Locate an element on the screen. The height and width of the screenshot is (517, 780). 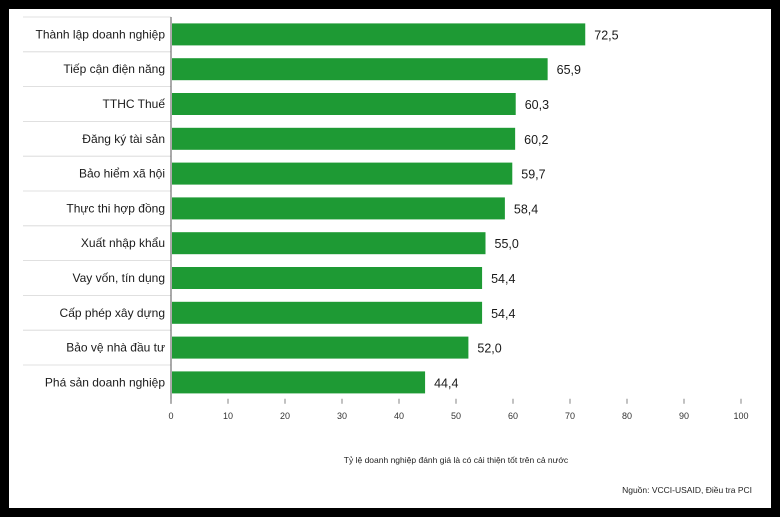
x-tick-label: 20 is located at coordinates (285, 416).